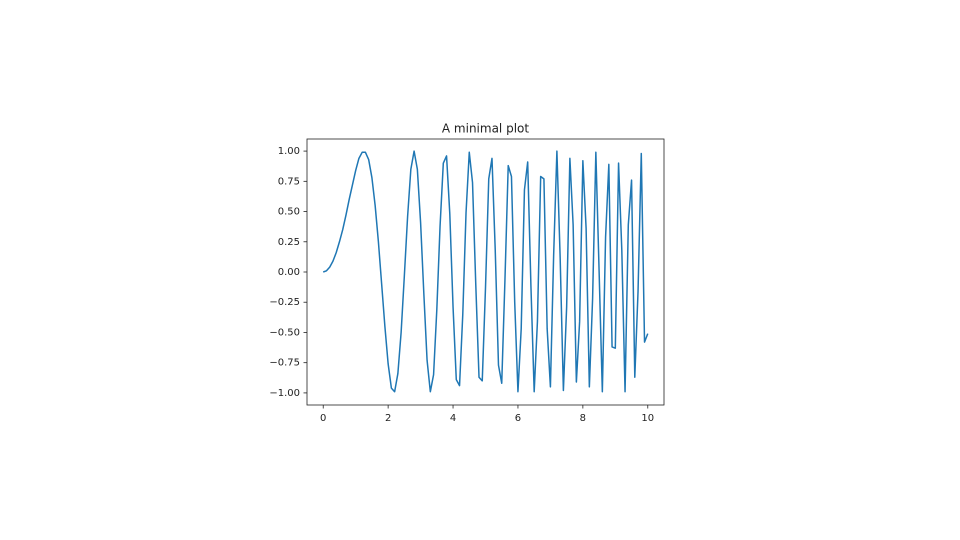 This screenshot has height=540, width=960. What do you see at coordinates (583, 418) in the screenshot?
I see `x-tick-label: 8` at bounding box center [583, 418].